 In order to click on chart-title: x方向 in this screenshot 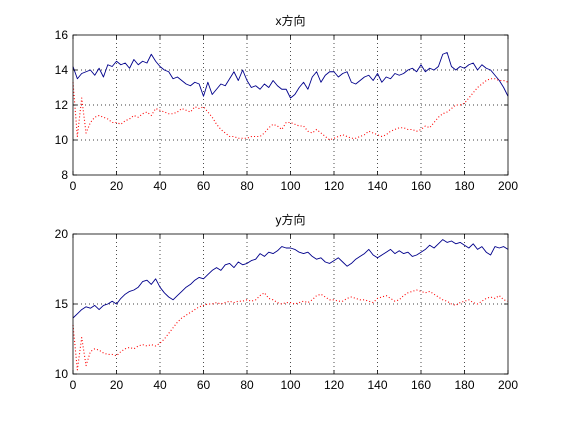, I will do `click(290, 20)`.